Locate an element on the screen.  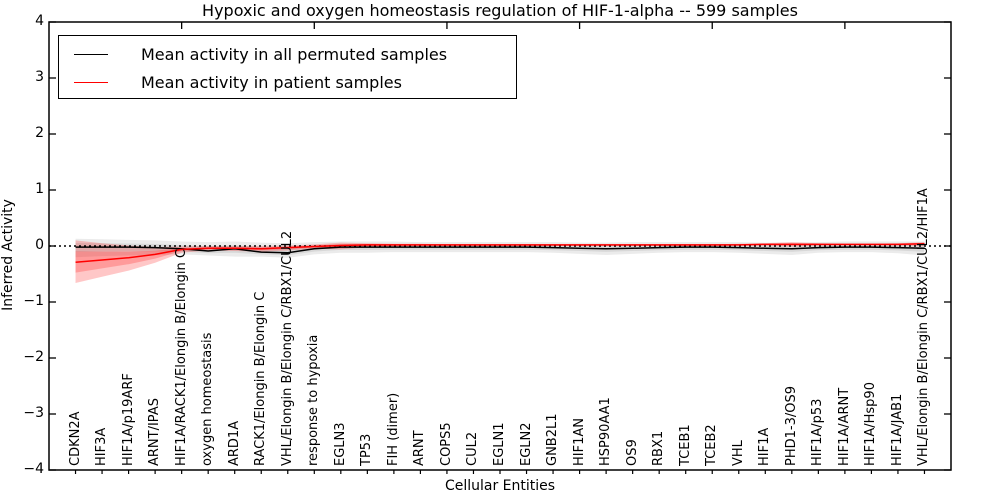
x-tick-label: HIF1A/p19ARF is located at coordinates (128, 419).